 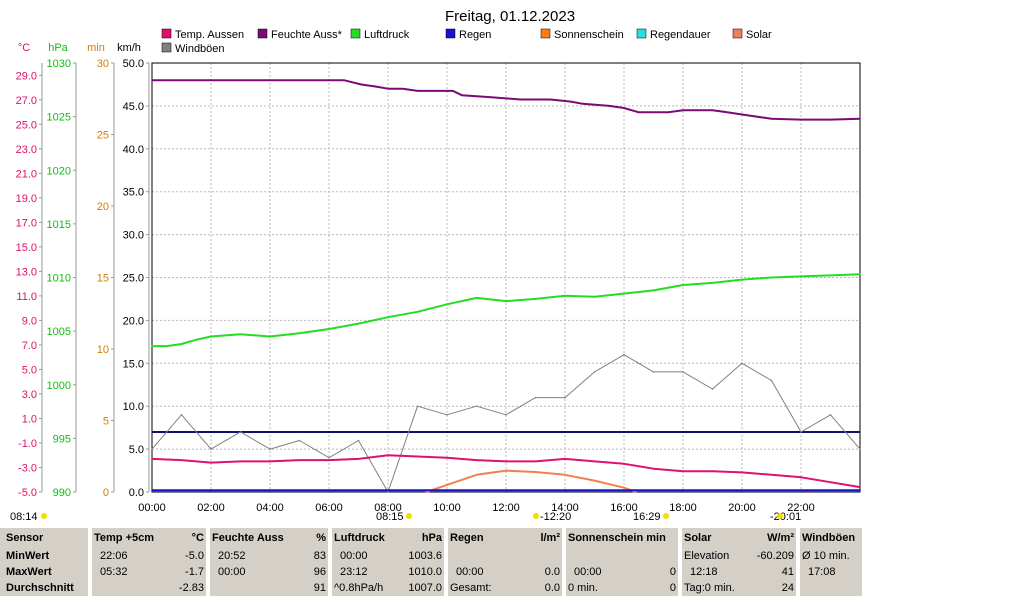 What do you see at coordinates (29, 395) in the screenshot?
I see `temp-tick-label: 3.0` at bounding box center [29, 395].